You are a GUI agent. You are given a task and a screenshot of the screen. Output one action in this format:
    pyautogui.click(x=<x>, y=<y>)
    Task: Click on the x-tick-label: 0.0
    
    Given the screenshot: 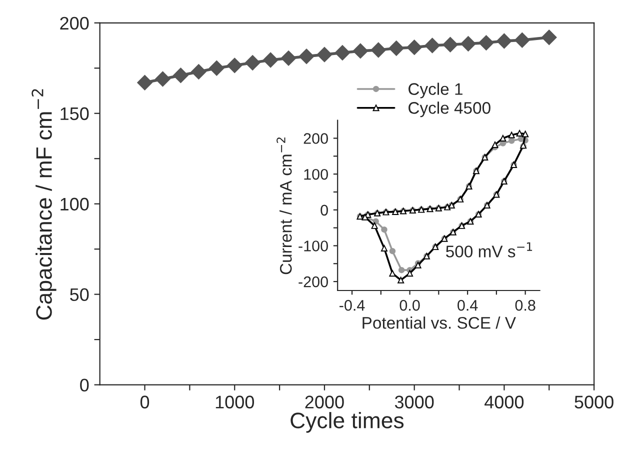 What is the action you would take?
    pyautogui.click(x=410, y=305)
    